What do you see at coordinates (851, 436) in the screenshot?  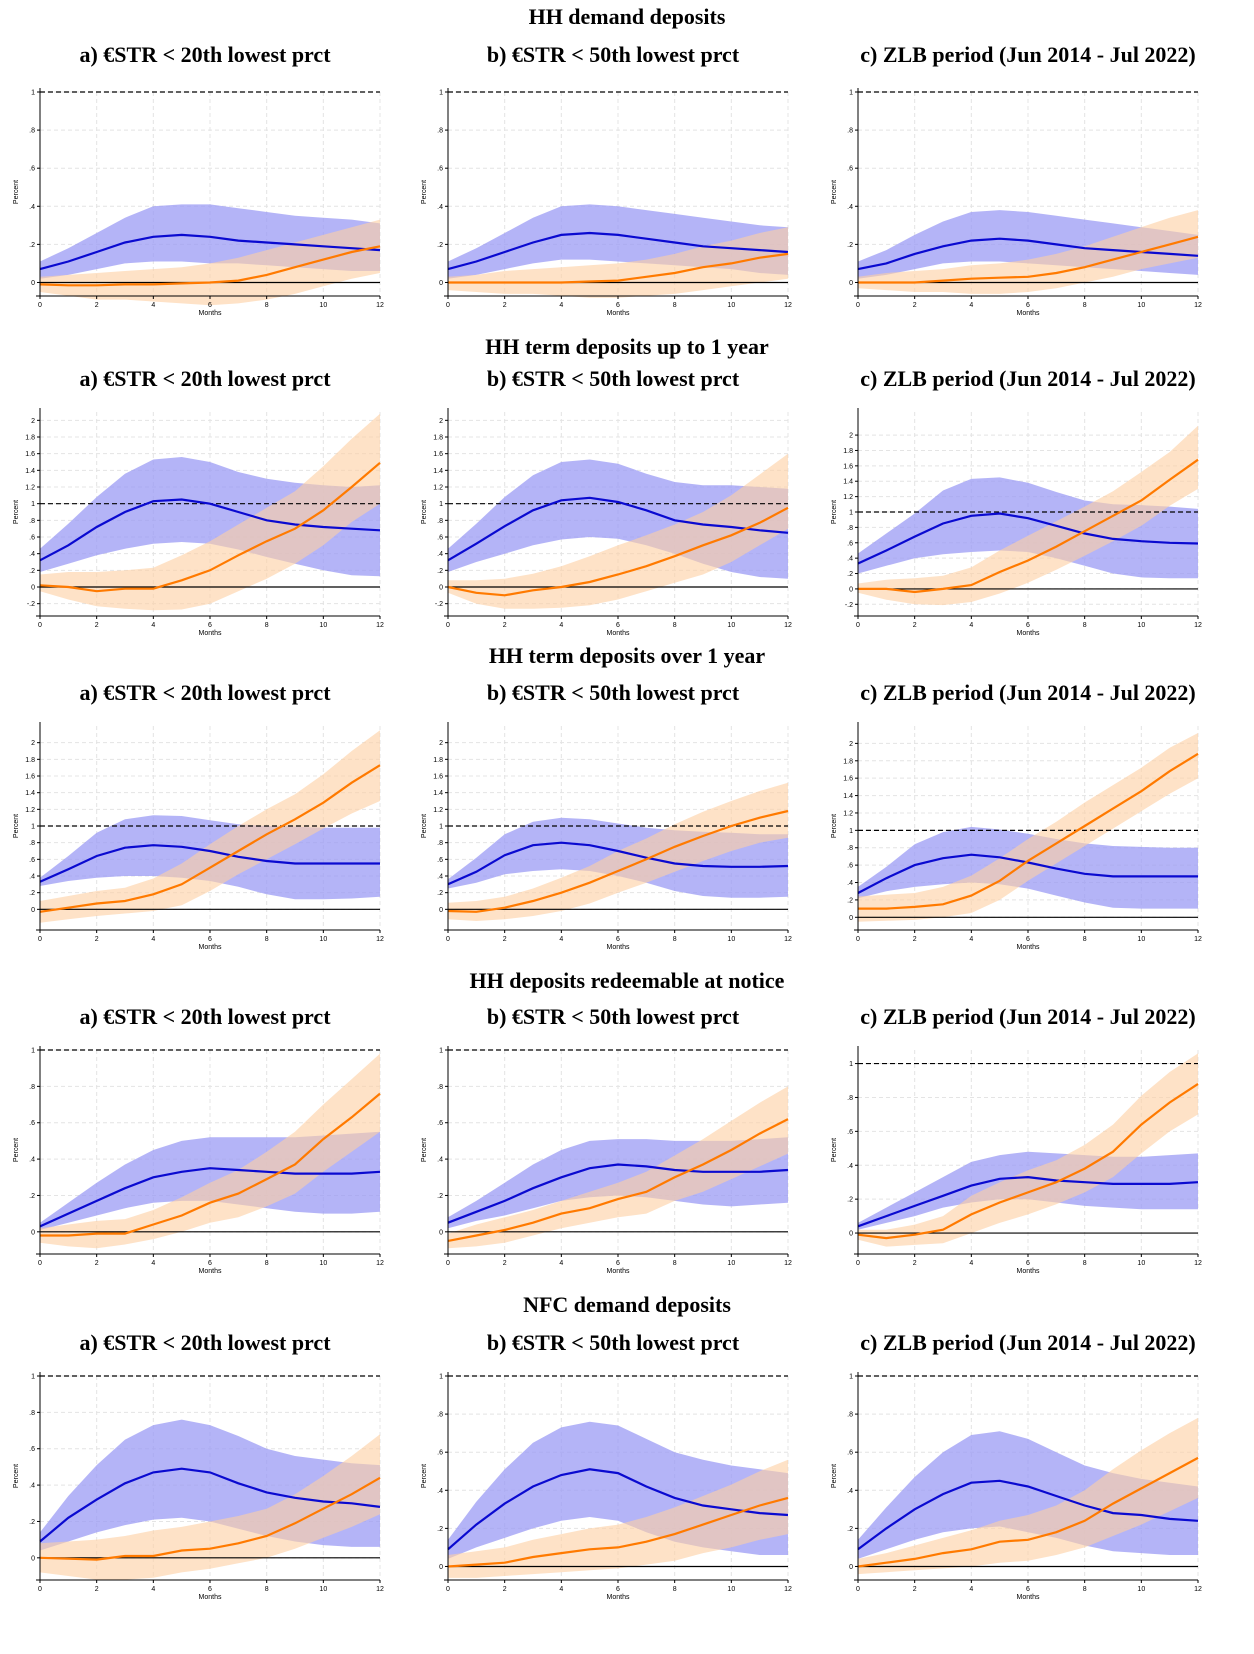 I see `y-tick-label: 2` at bounding box center [851, 436].